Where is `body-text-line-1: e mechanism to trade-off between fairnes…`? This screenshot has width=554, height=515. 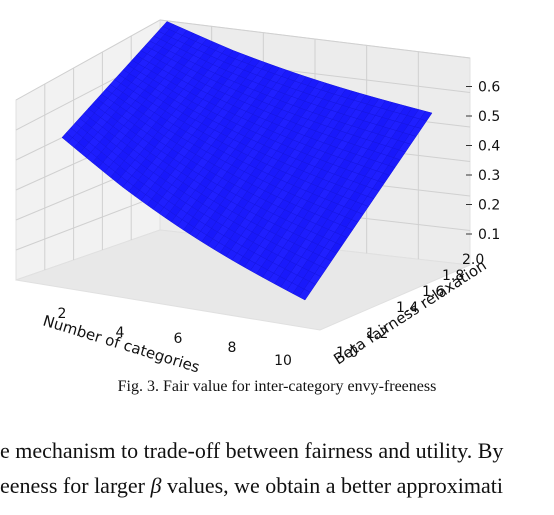 body-text-line-1: e mechanism to trade-off between fairnes… is located at coordinates (252, 450).